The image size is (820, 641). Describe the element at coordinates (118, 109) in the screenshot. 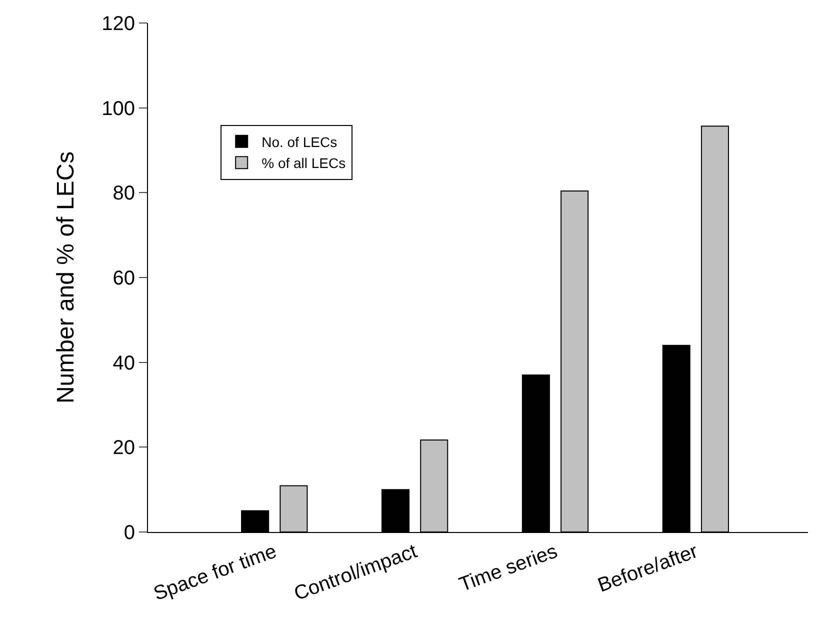

I see `y-tick-label: 100` at that location.